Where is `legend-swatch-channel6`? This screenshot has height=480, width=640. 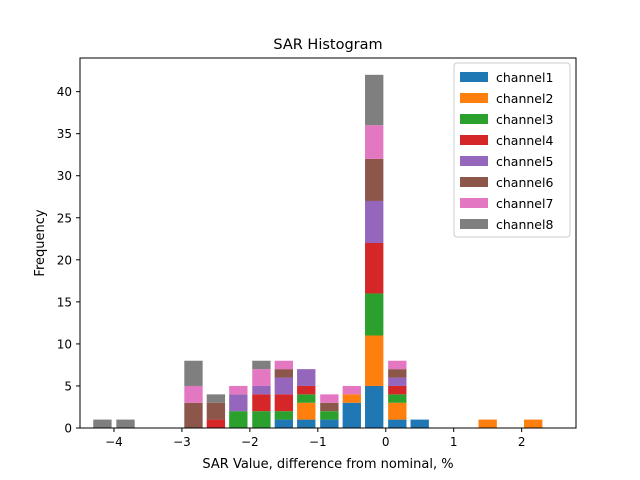
legend-swatch-channel6 is located at coordinates (474, 182).